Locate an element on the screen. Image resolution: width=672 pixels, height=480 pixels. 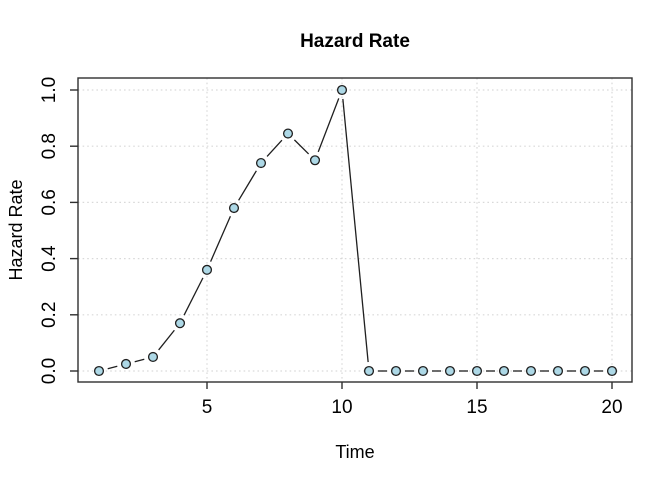
chart-title: Hazard Rate is located at coordinates (355, 41).